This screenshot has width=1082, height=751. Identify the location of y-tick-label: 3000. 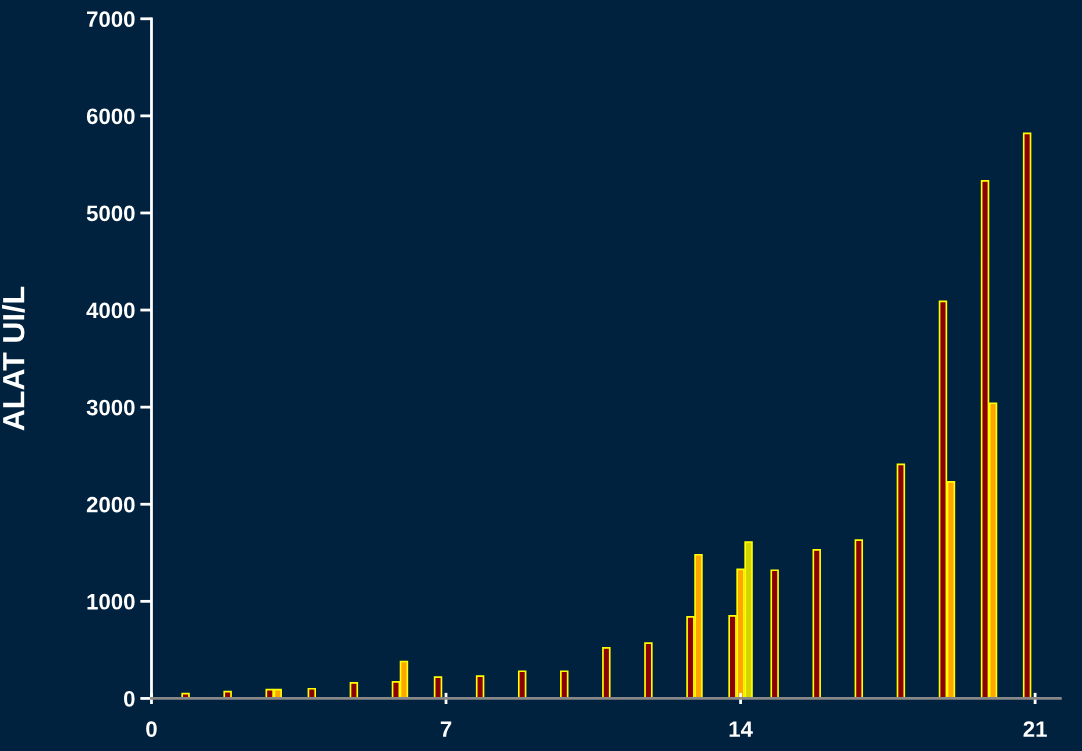
(110, 407).